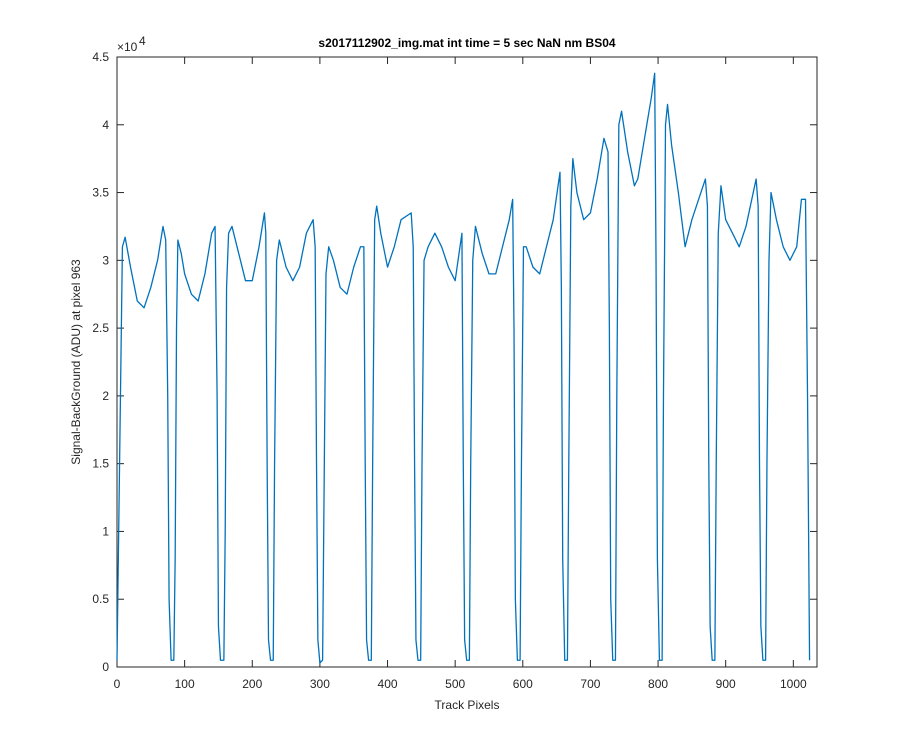 Image resolution: width=900 pixels, height=750 pixels. What do you see at coordinates (127, 47) in the screenshot?
I see `y-exponent-base: ×10` at bounding box center [127, 47].